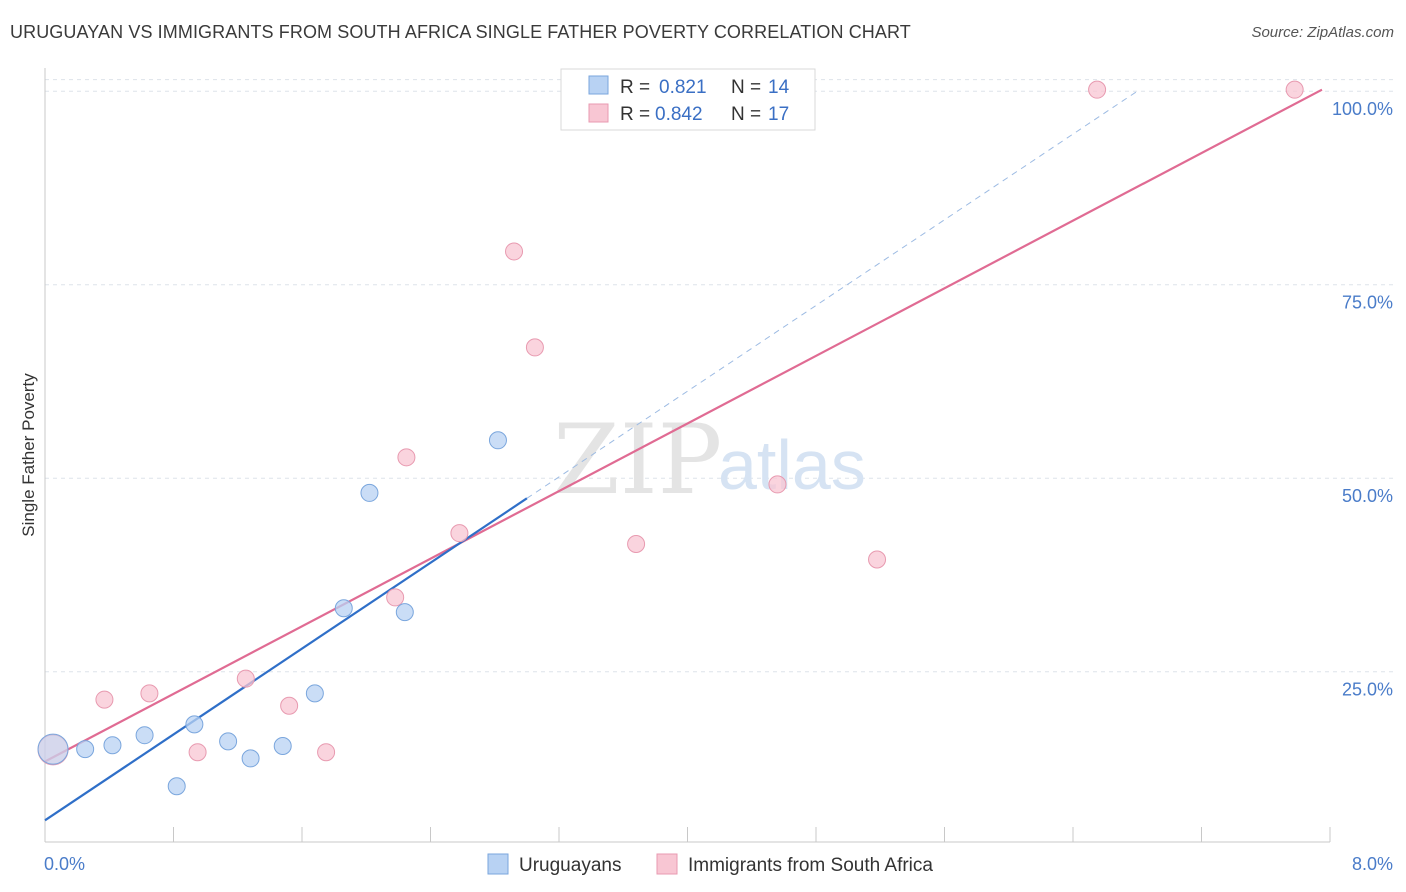  Describe the element at coordinates (1372, 864) in the screenshot. I see `x-tick-label-max: 8.0%` at that location.